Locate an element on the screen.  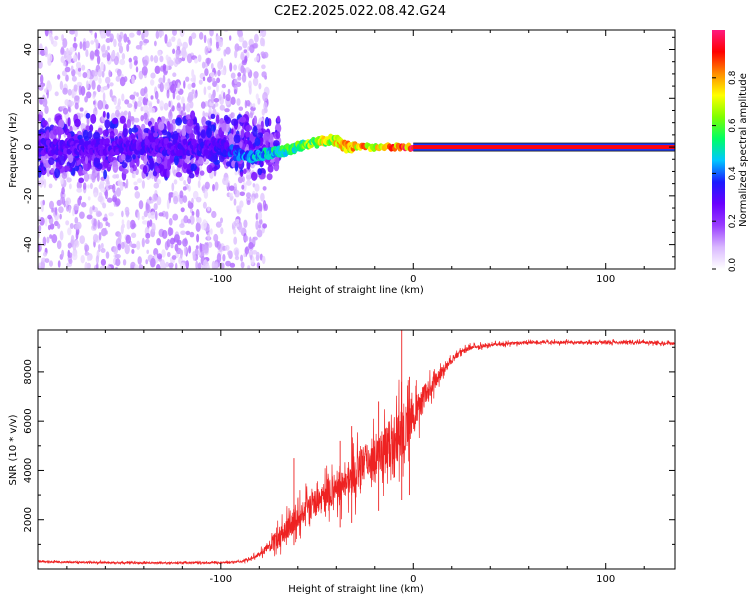
x-tick-label: -100 is located at coordinates (220, 579).